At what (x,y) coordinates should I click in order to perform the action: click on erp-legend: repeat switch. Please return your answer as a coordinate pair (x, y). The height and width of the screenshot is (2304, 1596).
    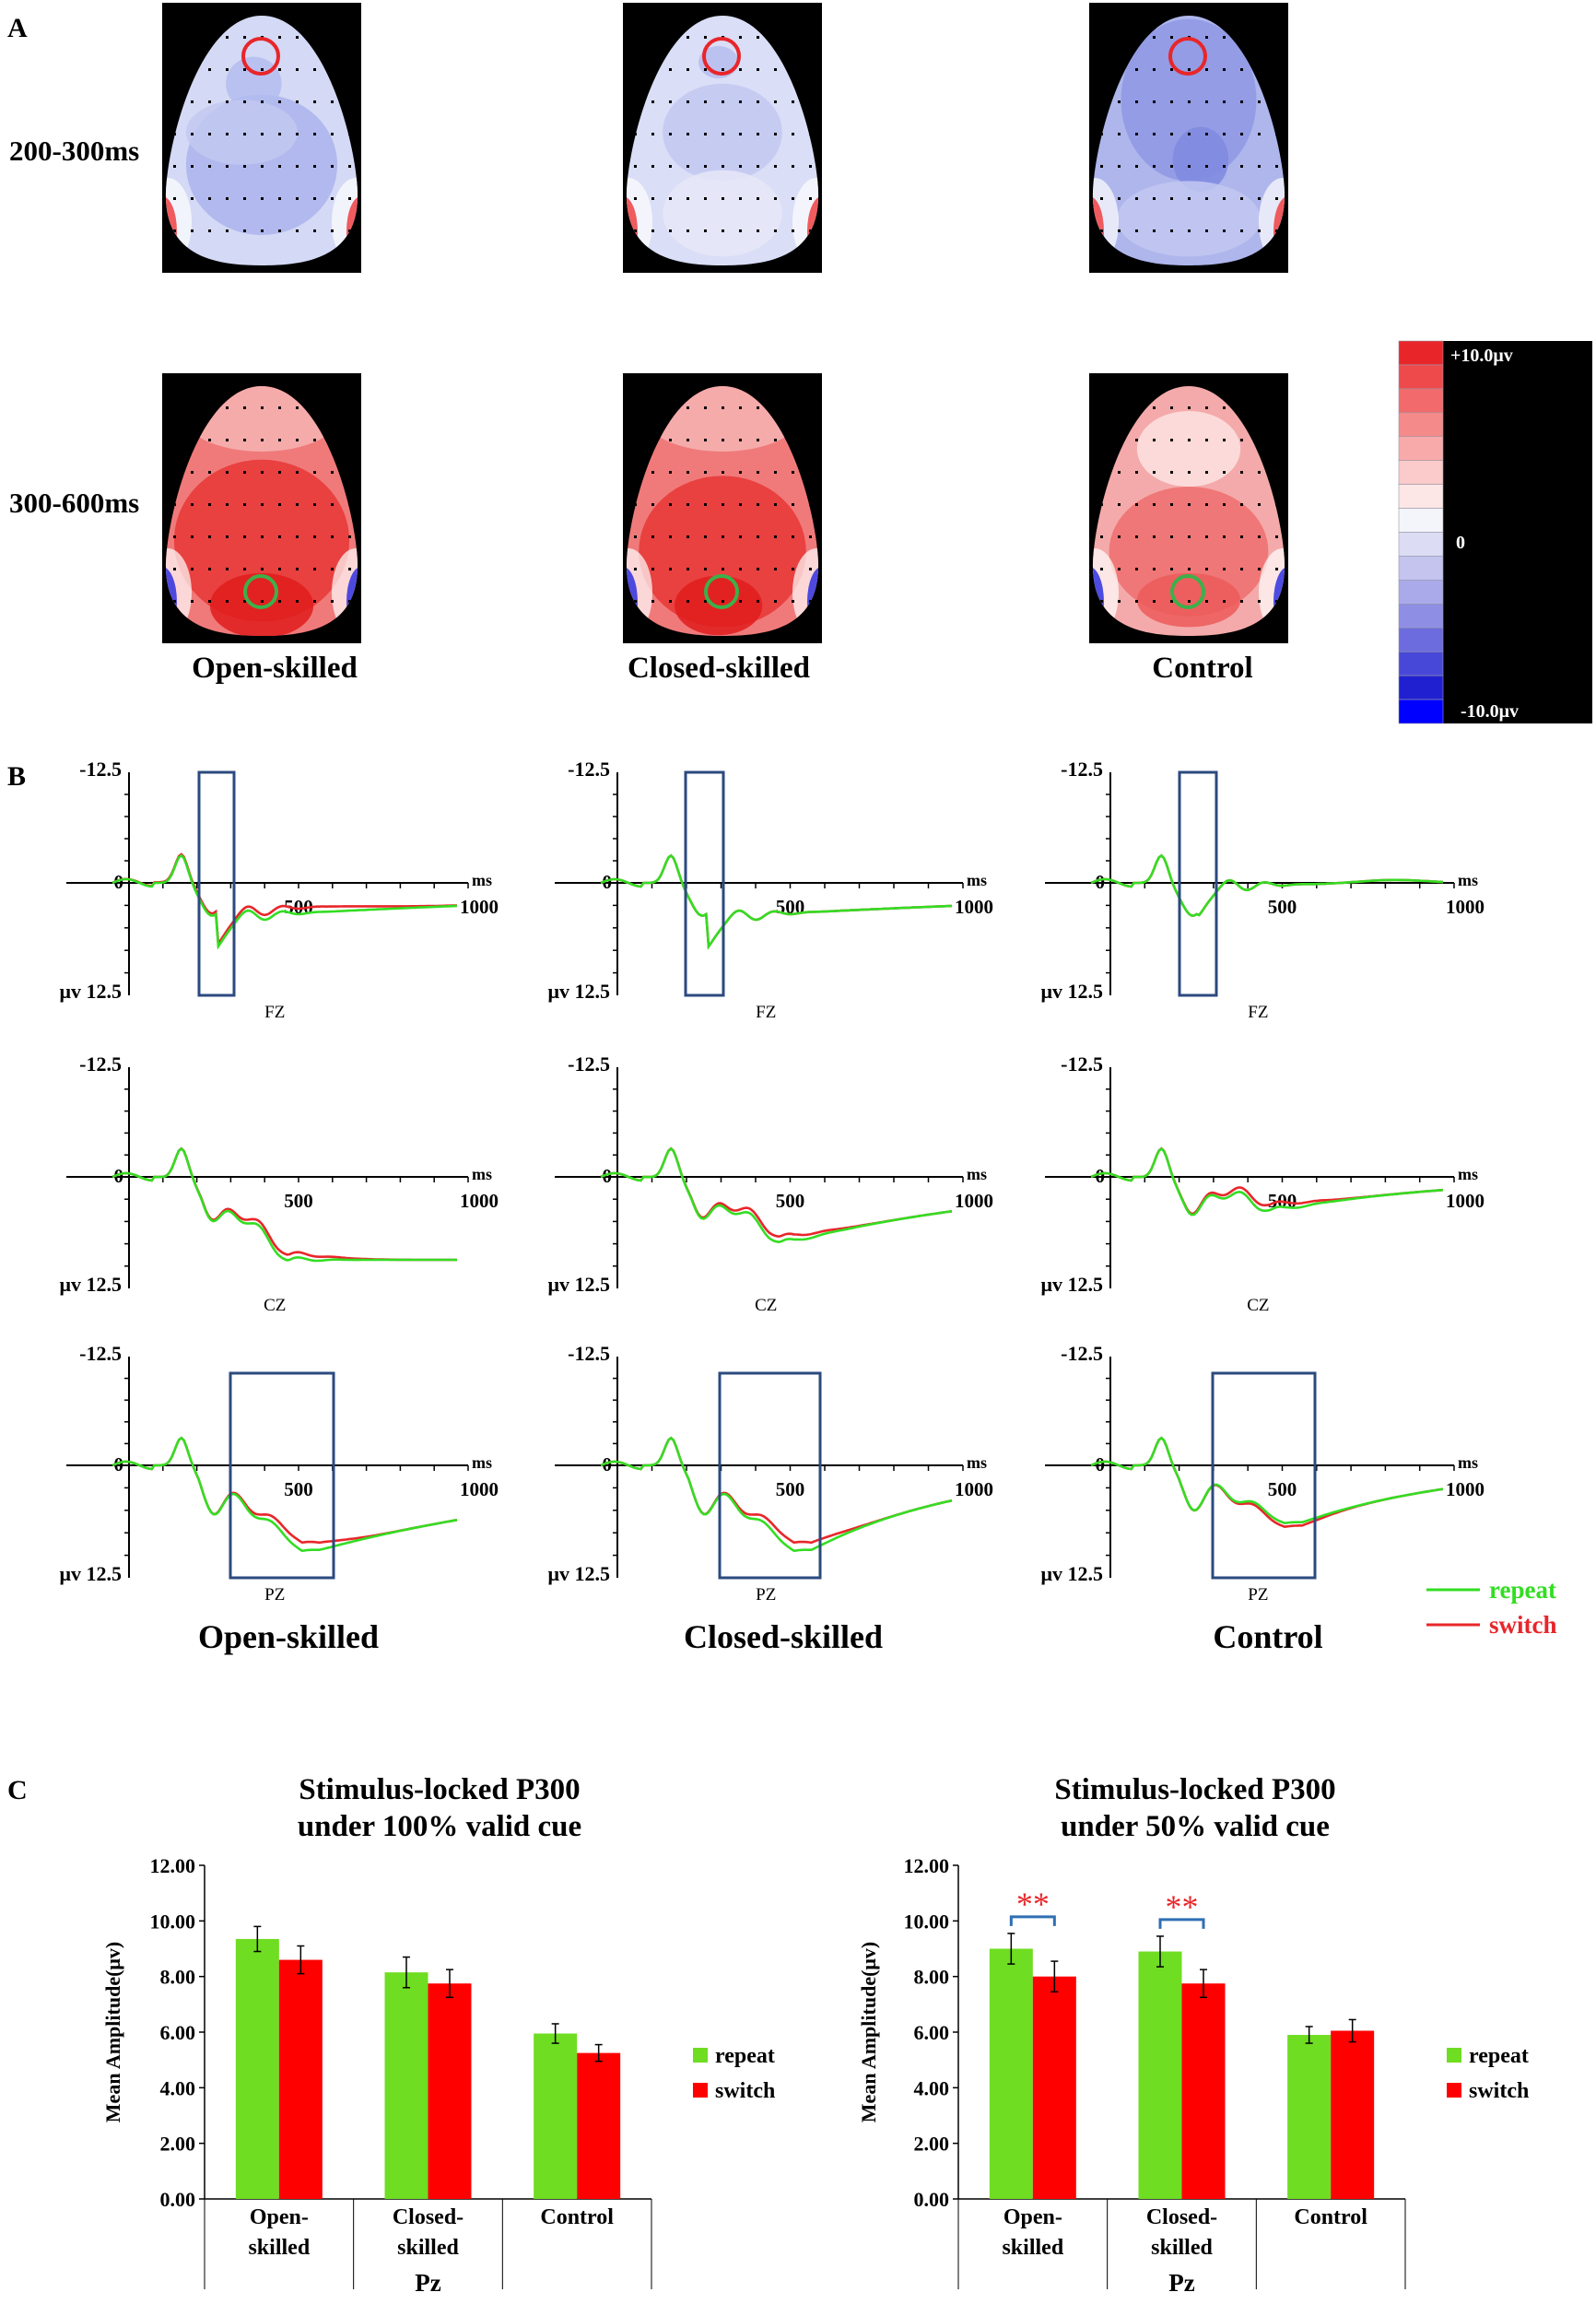
    Looking at the image, I should click on (1492, 1607).